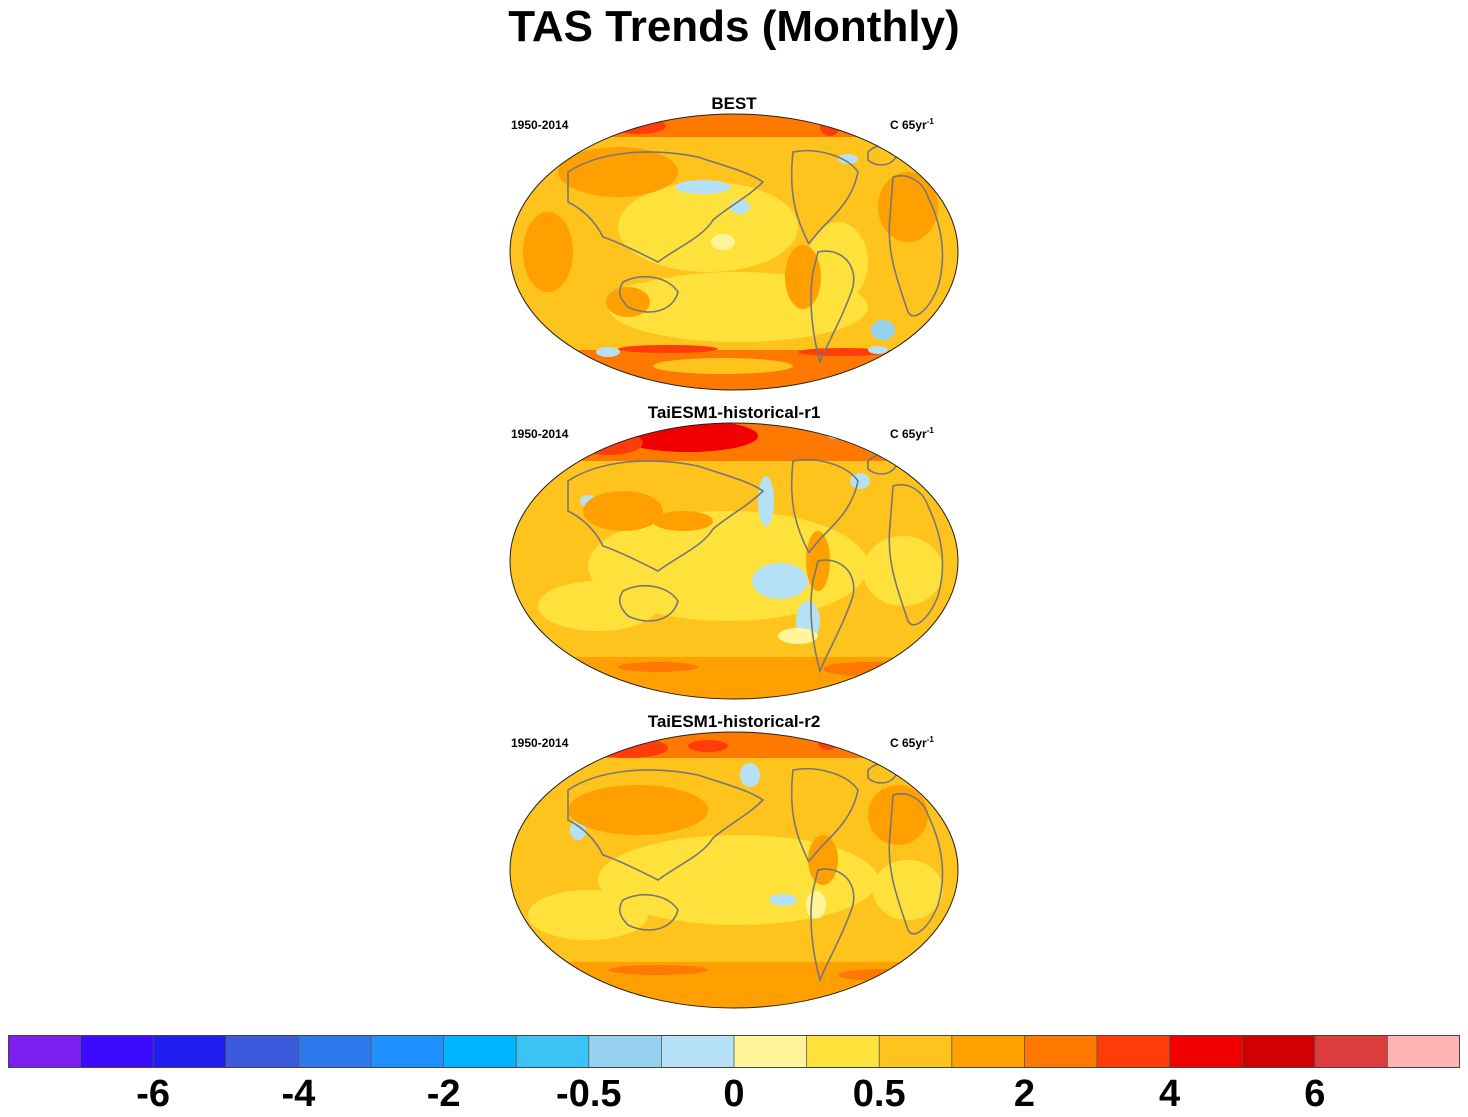 This screenshot has width=1468, height=1117. I want to click on panel-title-taiesm1-r2: TaiESM1-historical-r2, so click(734, 721).